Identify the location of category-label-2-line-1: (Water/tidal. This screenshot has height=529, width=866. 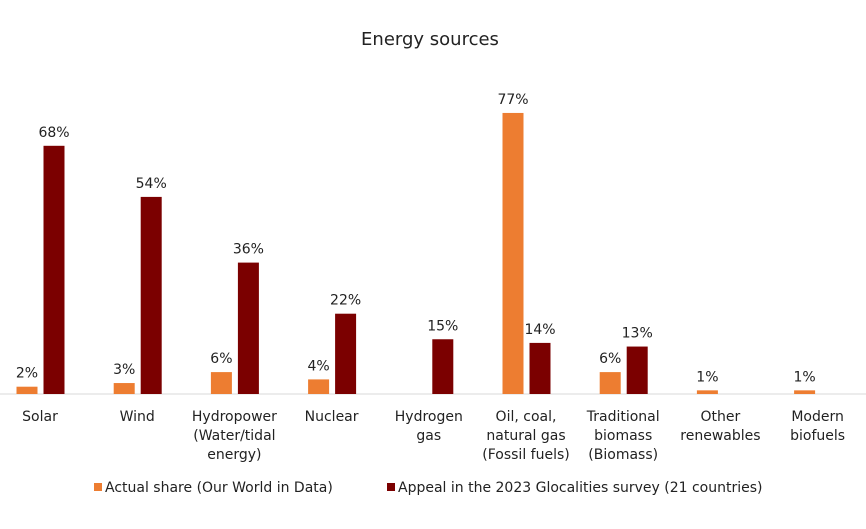
(234, 436).